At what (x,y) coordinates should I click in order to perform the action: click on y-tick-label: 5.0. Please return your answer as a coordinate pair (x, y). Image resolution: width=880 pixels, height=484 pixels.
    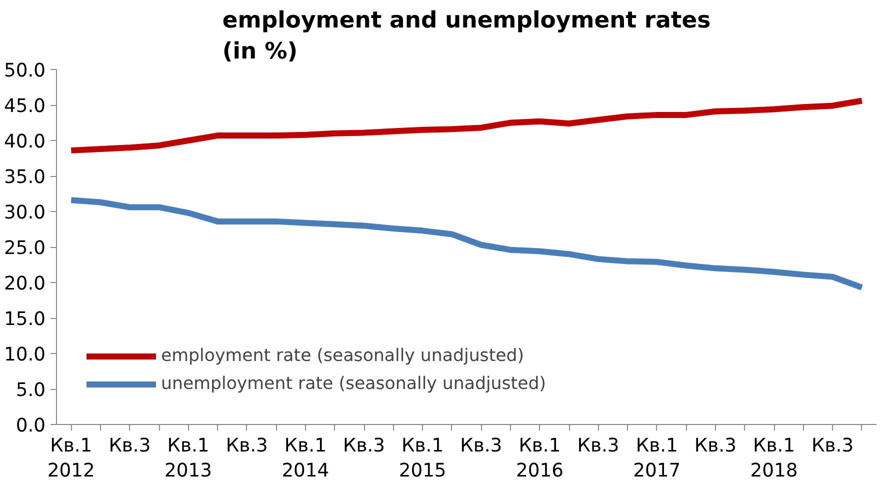
    Looking at the image, I should click on (31, 390).